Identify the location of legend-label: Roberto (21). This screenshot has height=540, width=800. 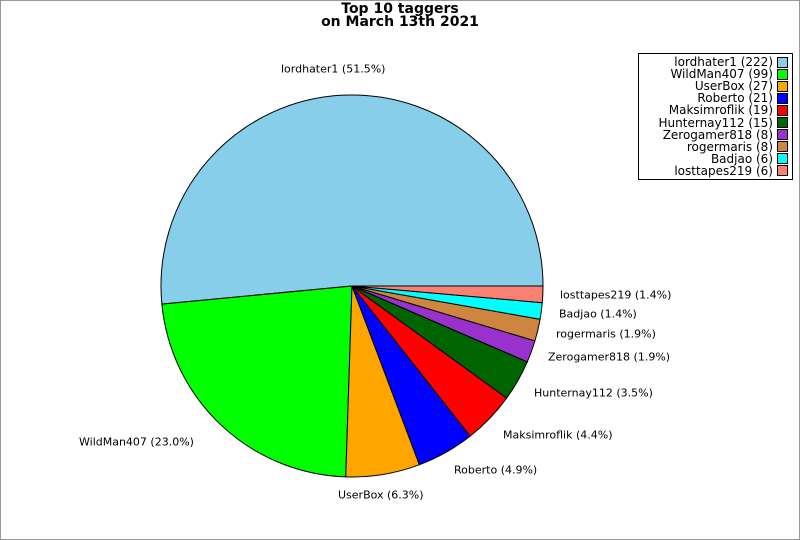
(735, 98).